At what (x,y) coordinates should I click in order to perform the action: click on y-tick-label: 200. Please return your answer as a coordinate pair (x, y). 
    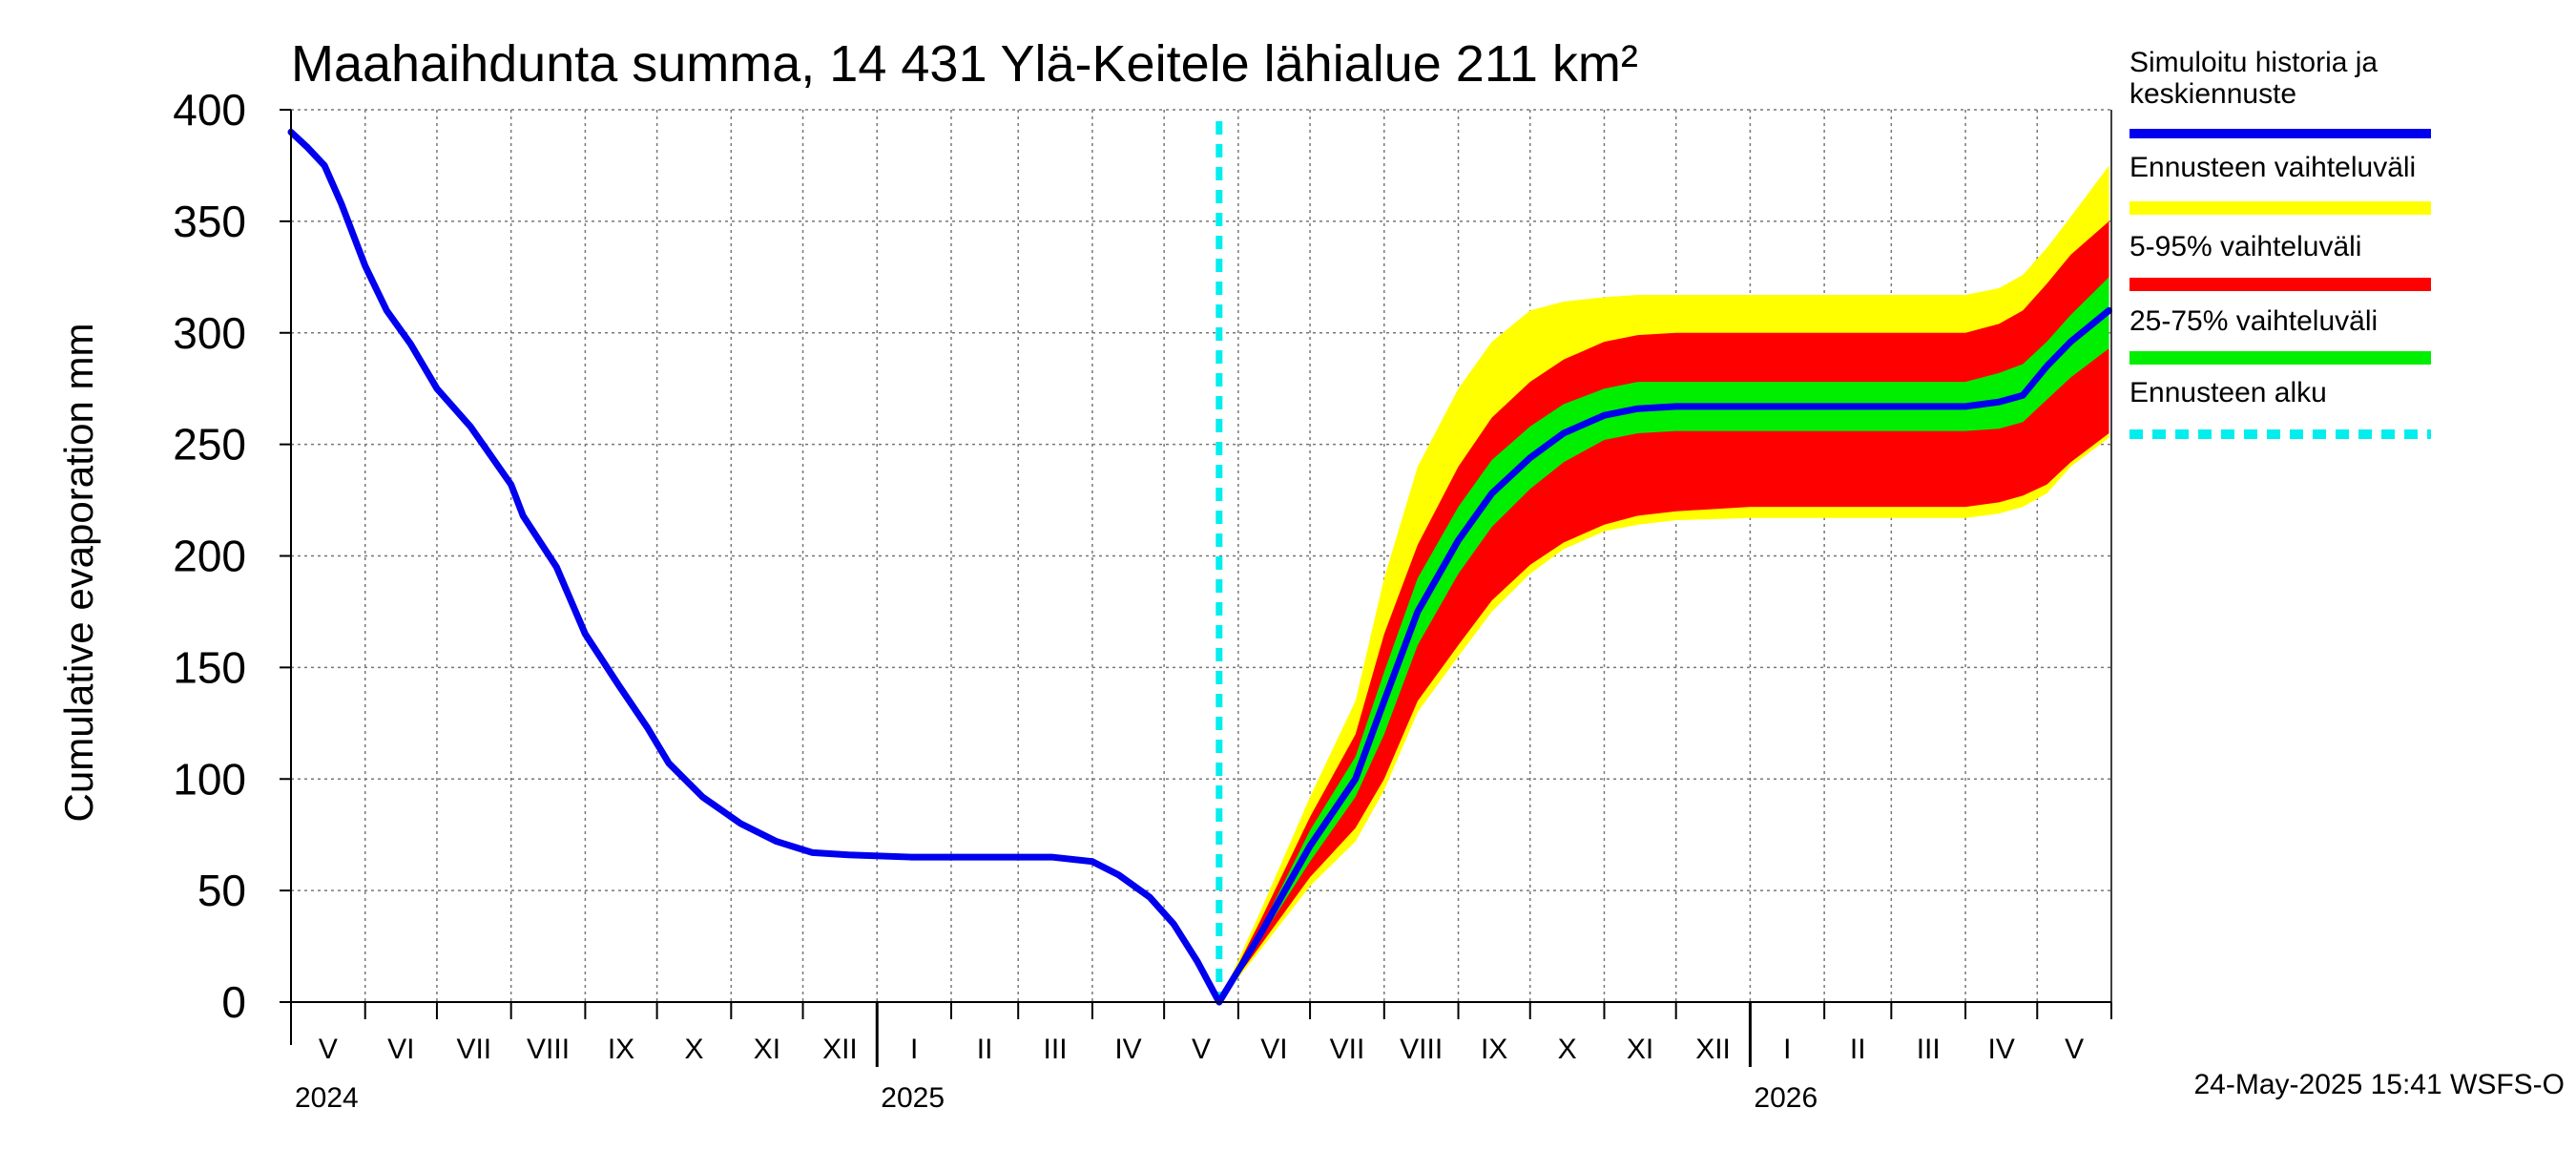
    Looking at the image, I should click on (209, 556).